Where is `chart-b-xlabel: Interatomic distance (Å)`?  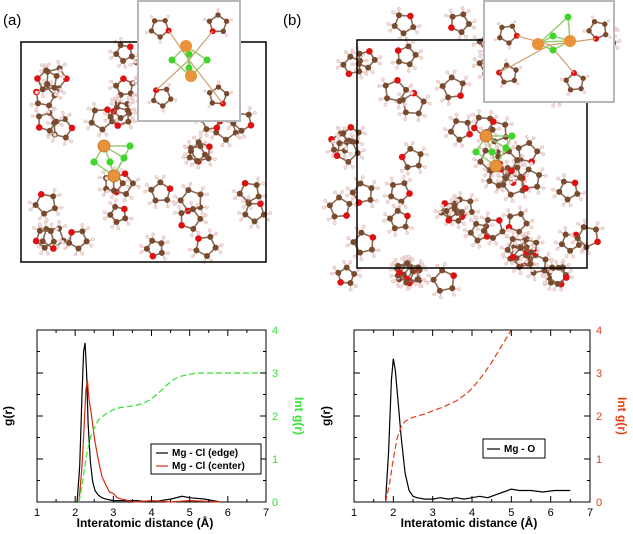
chart-b-xlabel: Interatomic distance (Å) is located at coordinates (469, 522).